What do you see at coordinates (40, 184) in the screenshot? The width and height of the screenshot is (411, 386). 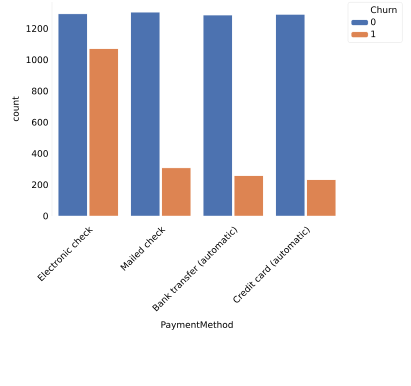 I see `y-tick-label: 200` at bounding box center [40, 184].